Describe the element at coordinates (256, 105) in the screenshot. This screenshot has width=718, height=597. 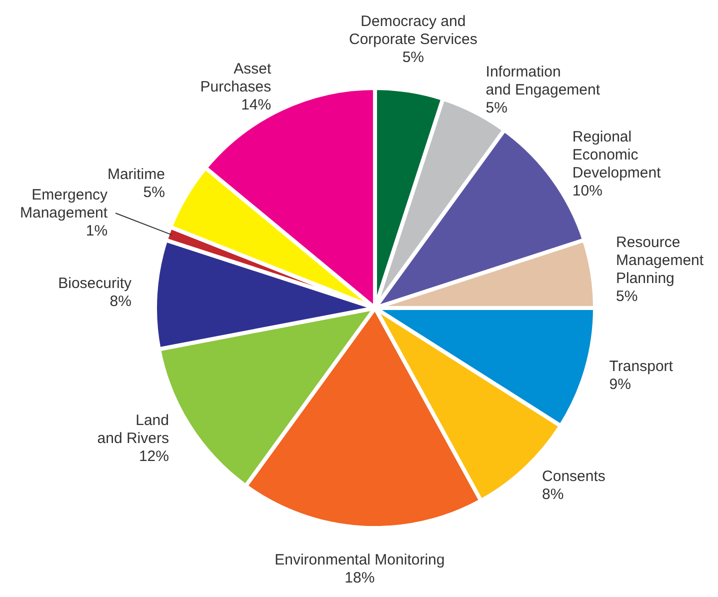
I see `data-label: 14%` at that location.